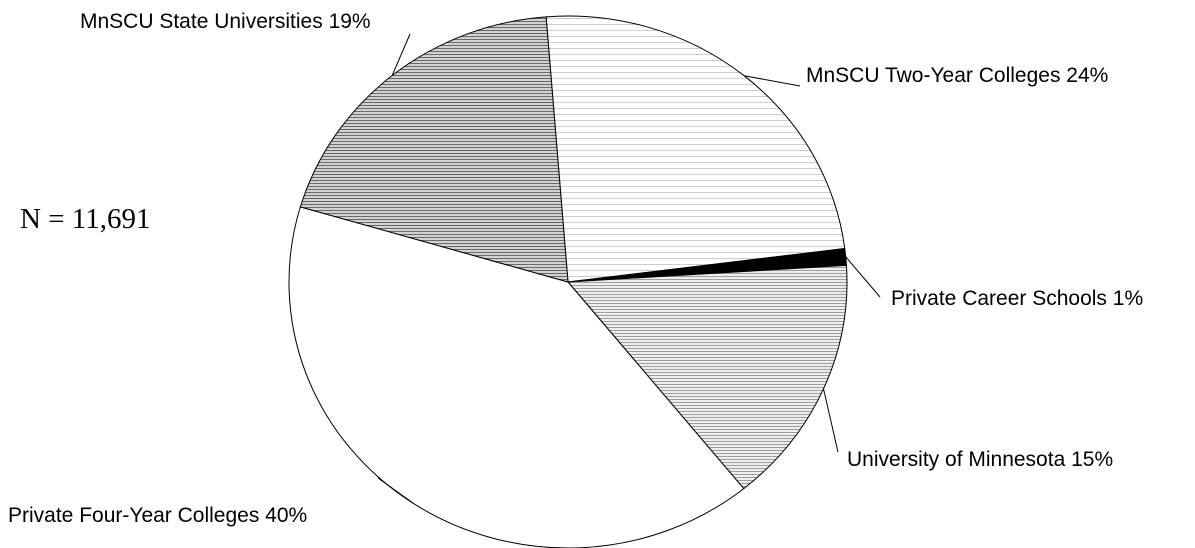  I want to click on sample-size-label: N = 11,691, so click(85, 219).